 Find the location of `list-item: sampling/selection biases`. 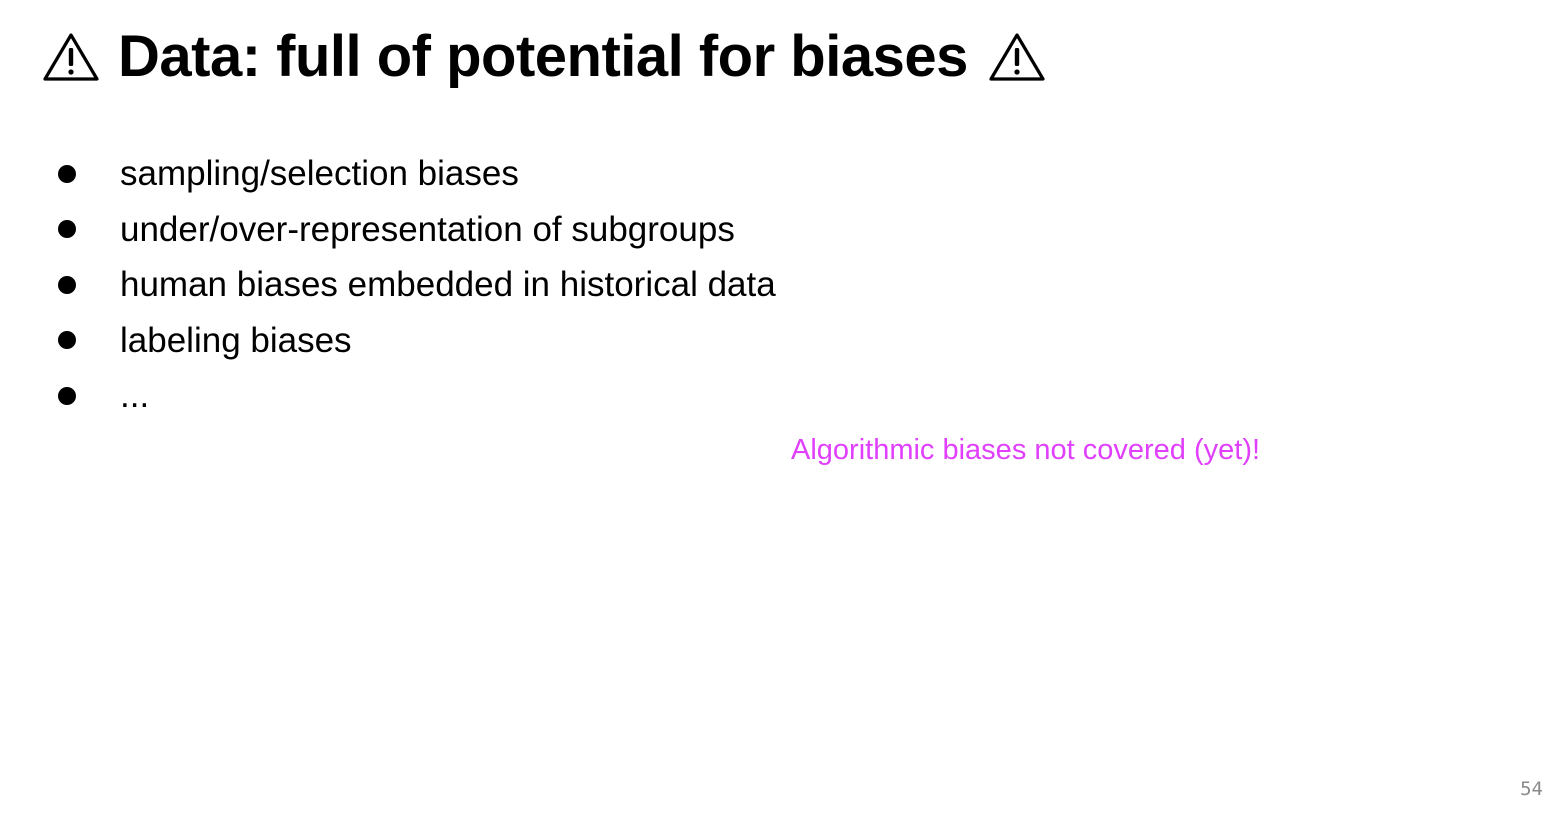

list-item: sampling/selection biases is located at coordinates (388, 174).